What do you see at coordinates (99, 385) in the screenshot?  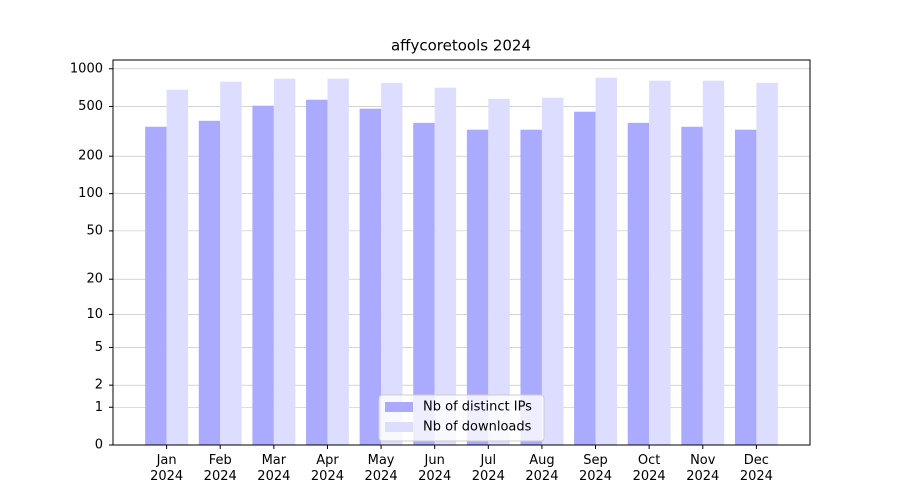 I see `y-tick-label: 2` at bounding box center [99, 385].